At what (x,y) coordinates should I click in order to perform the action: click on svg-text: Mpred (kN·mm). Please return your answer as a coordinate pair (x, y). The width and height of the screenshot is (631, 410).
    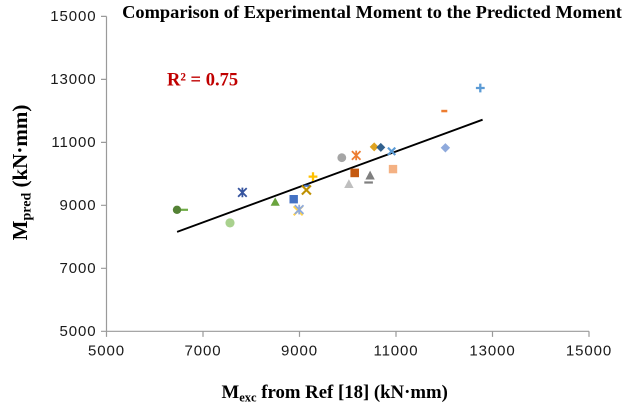
    Looking at the image, I should click on (21, 173).